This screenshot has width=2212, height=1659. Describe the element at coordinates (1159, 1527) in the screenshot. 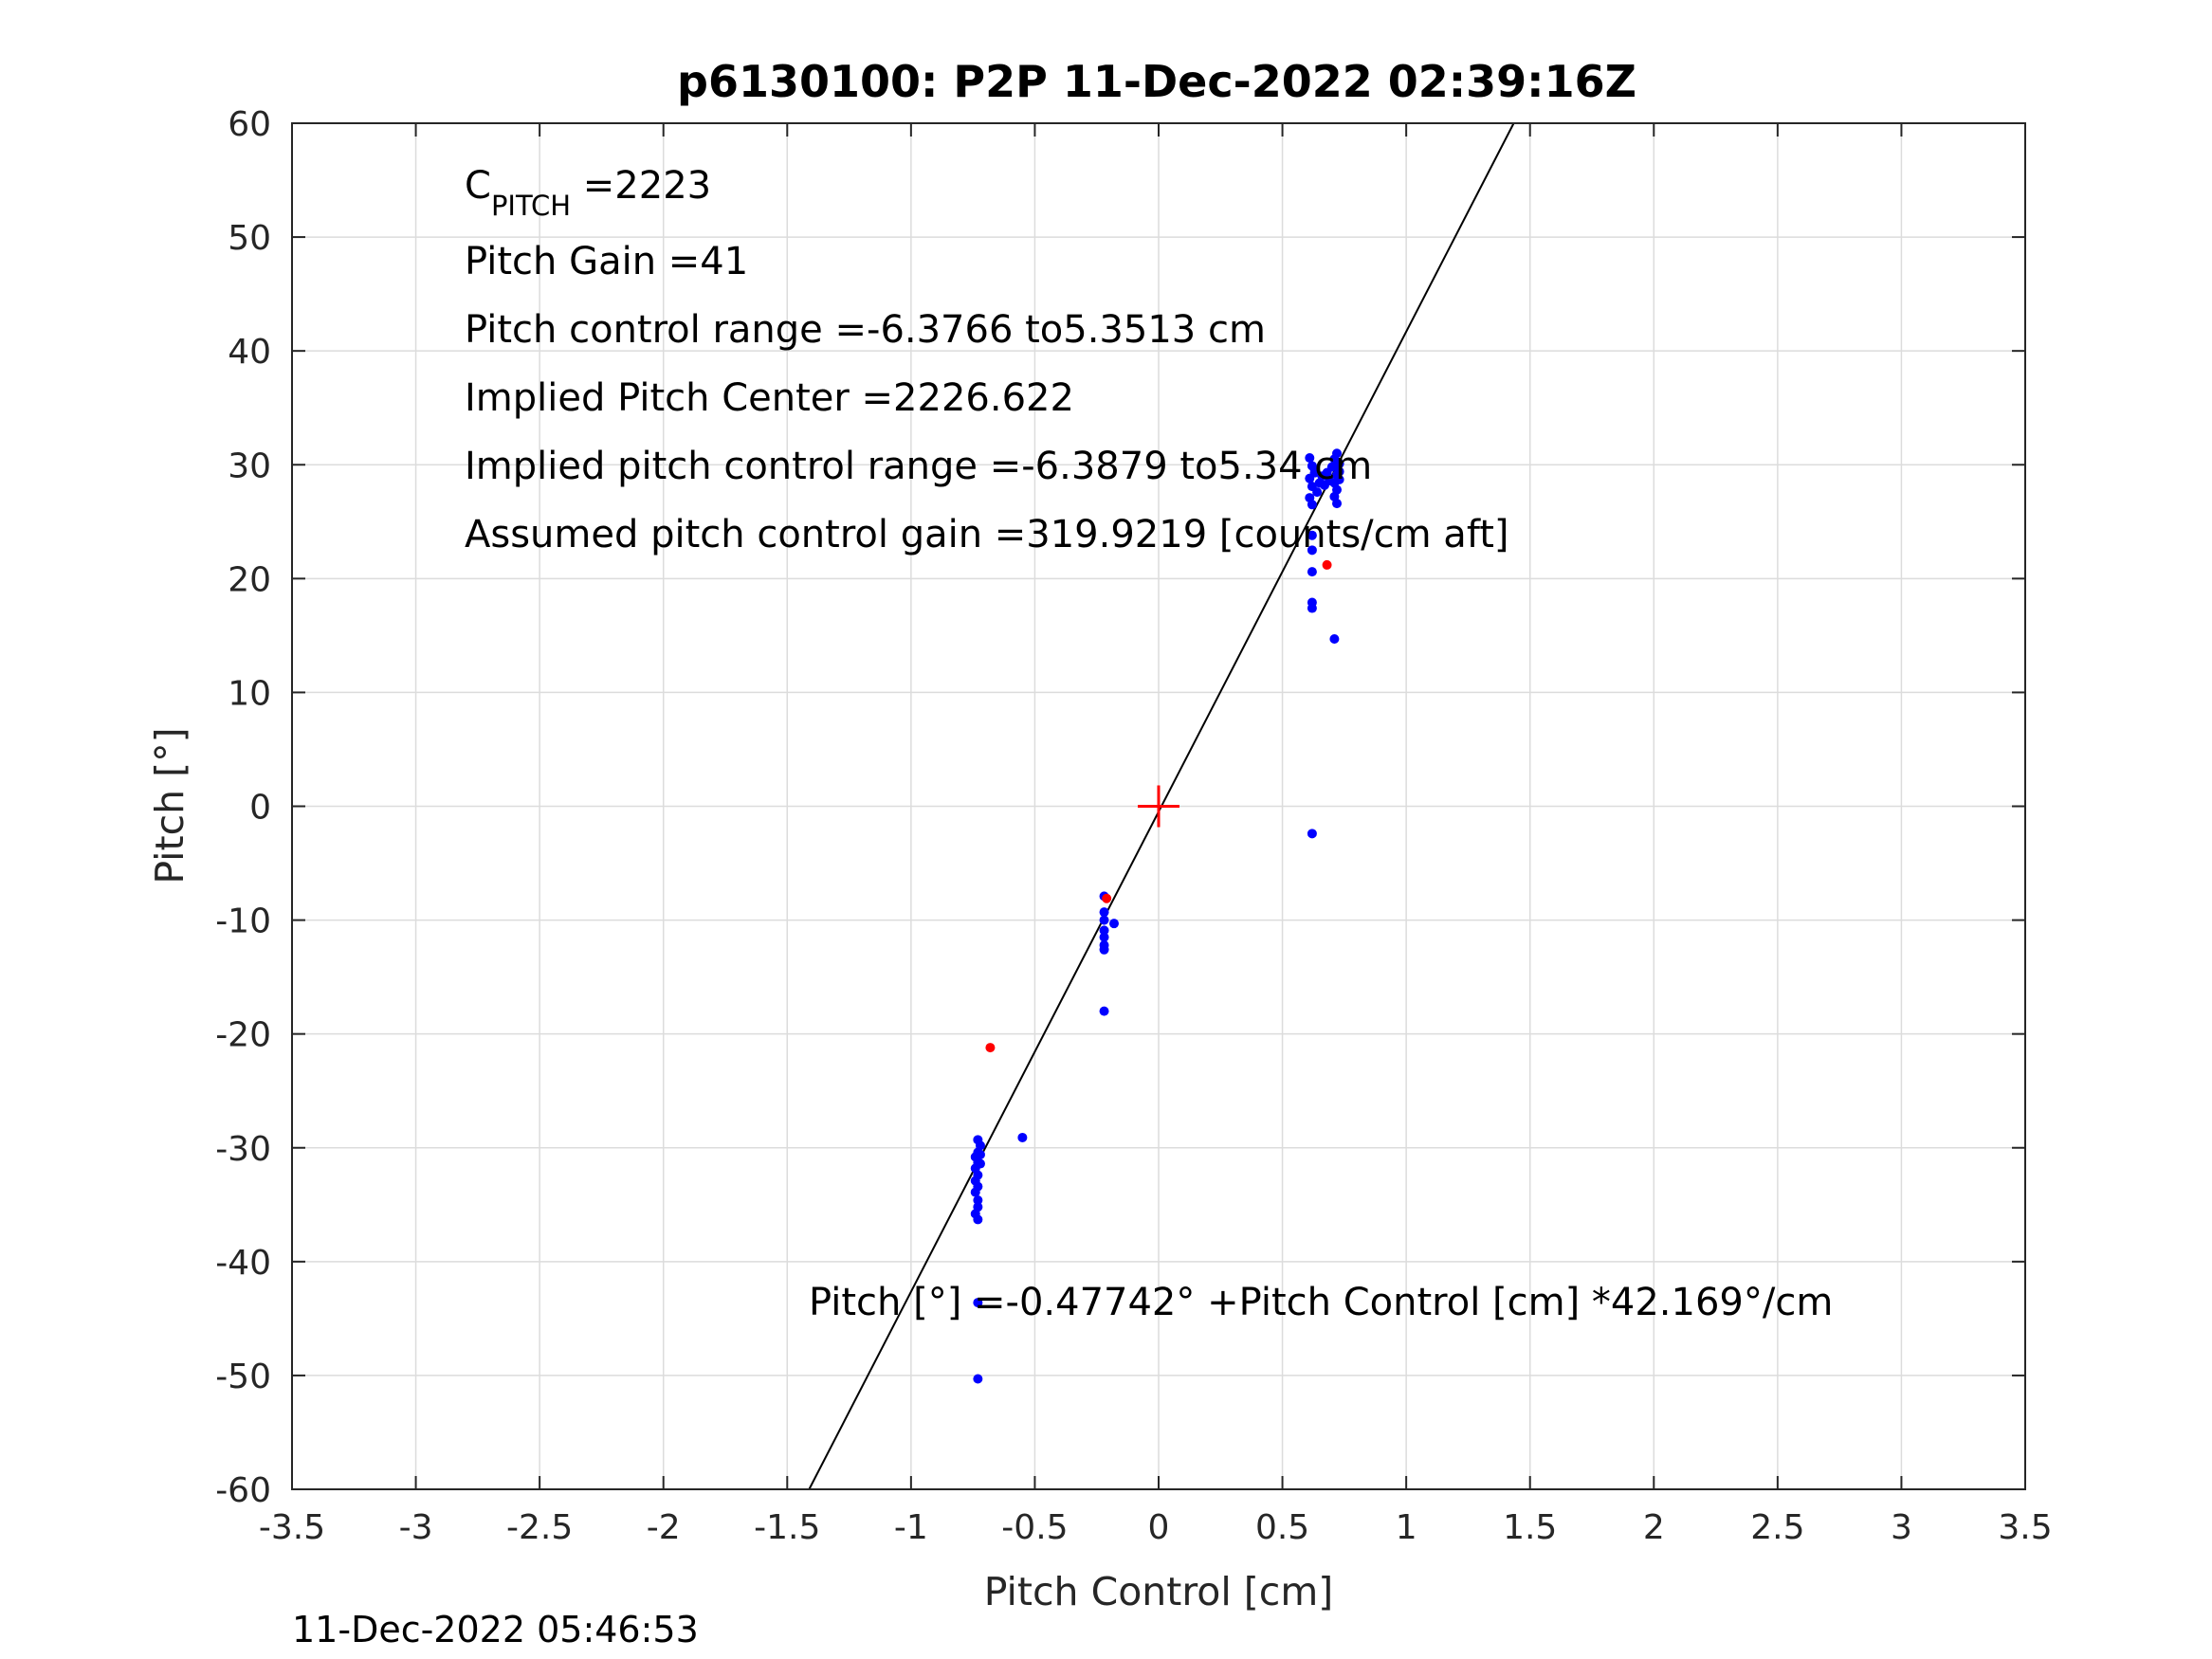

I see `x-tick-label: 0` at that location.